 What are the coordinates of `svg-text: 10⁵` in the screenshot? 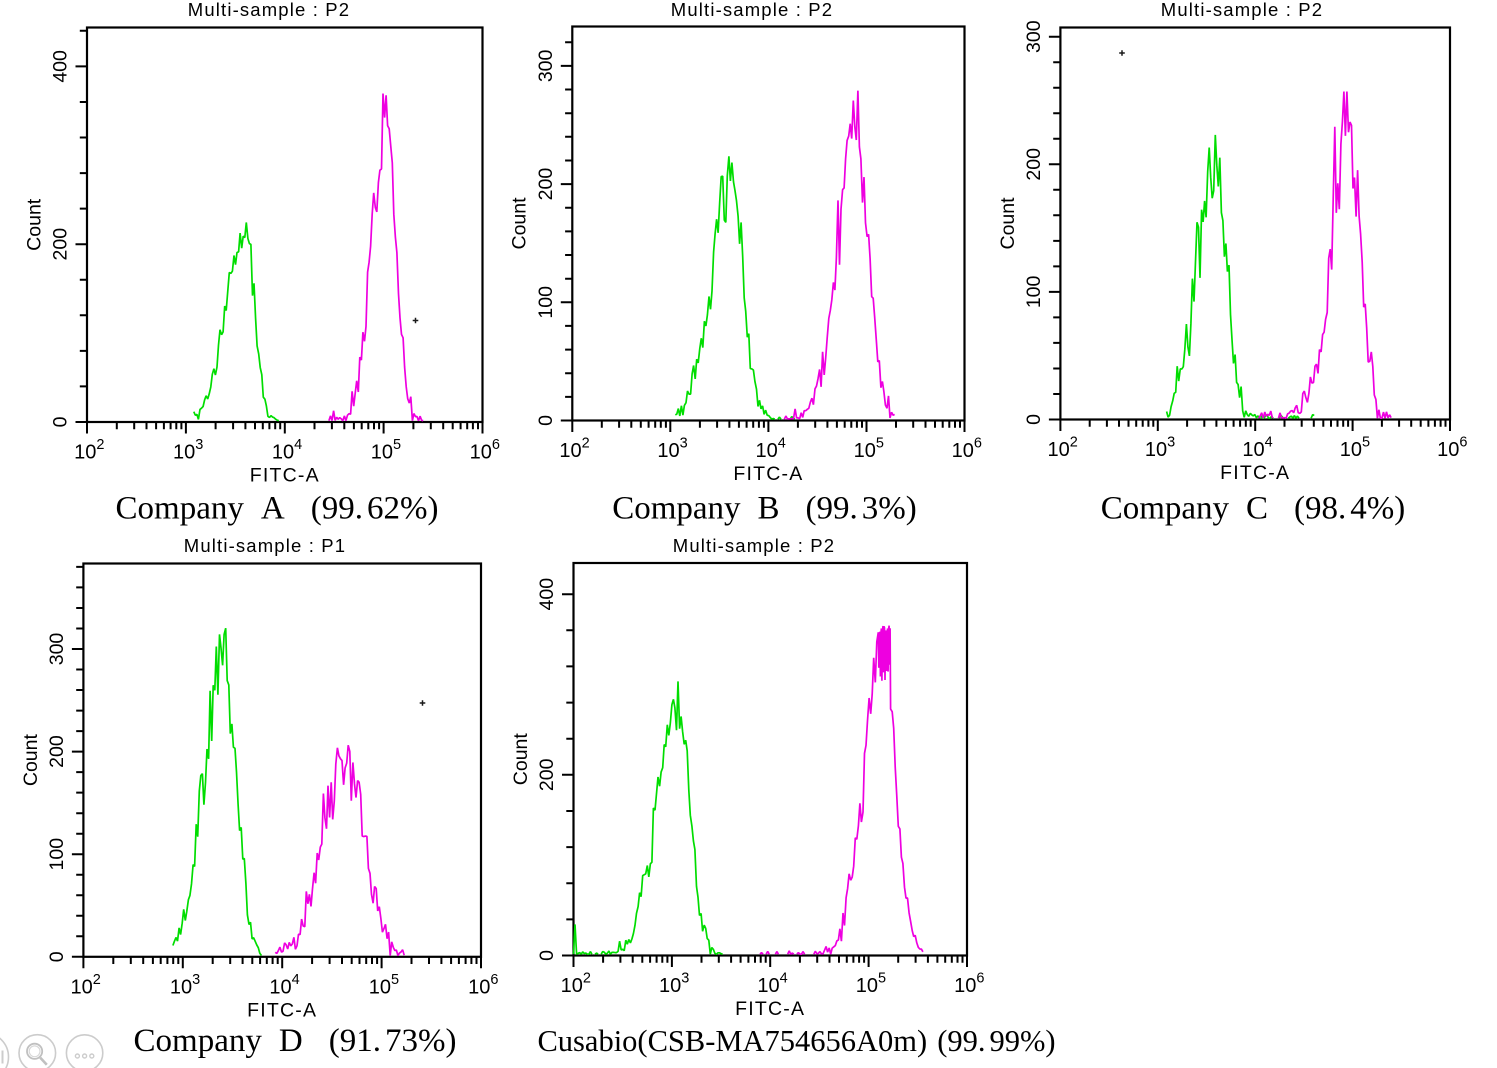 It's located at (386, 450).